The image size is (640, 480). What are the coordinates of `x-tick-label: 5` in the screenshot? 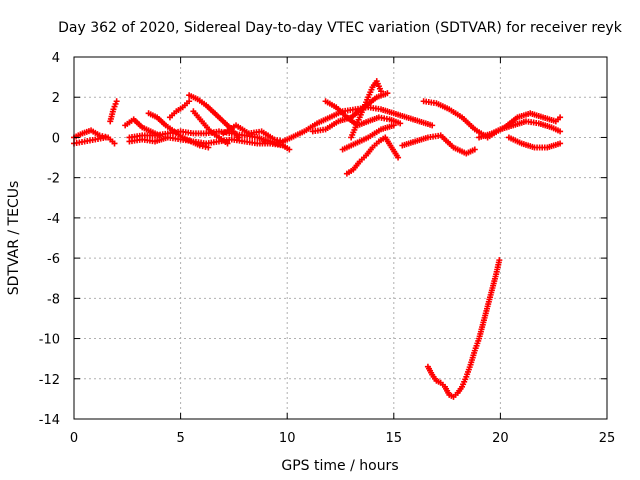 It's located at (180, 438).